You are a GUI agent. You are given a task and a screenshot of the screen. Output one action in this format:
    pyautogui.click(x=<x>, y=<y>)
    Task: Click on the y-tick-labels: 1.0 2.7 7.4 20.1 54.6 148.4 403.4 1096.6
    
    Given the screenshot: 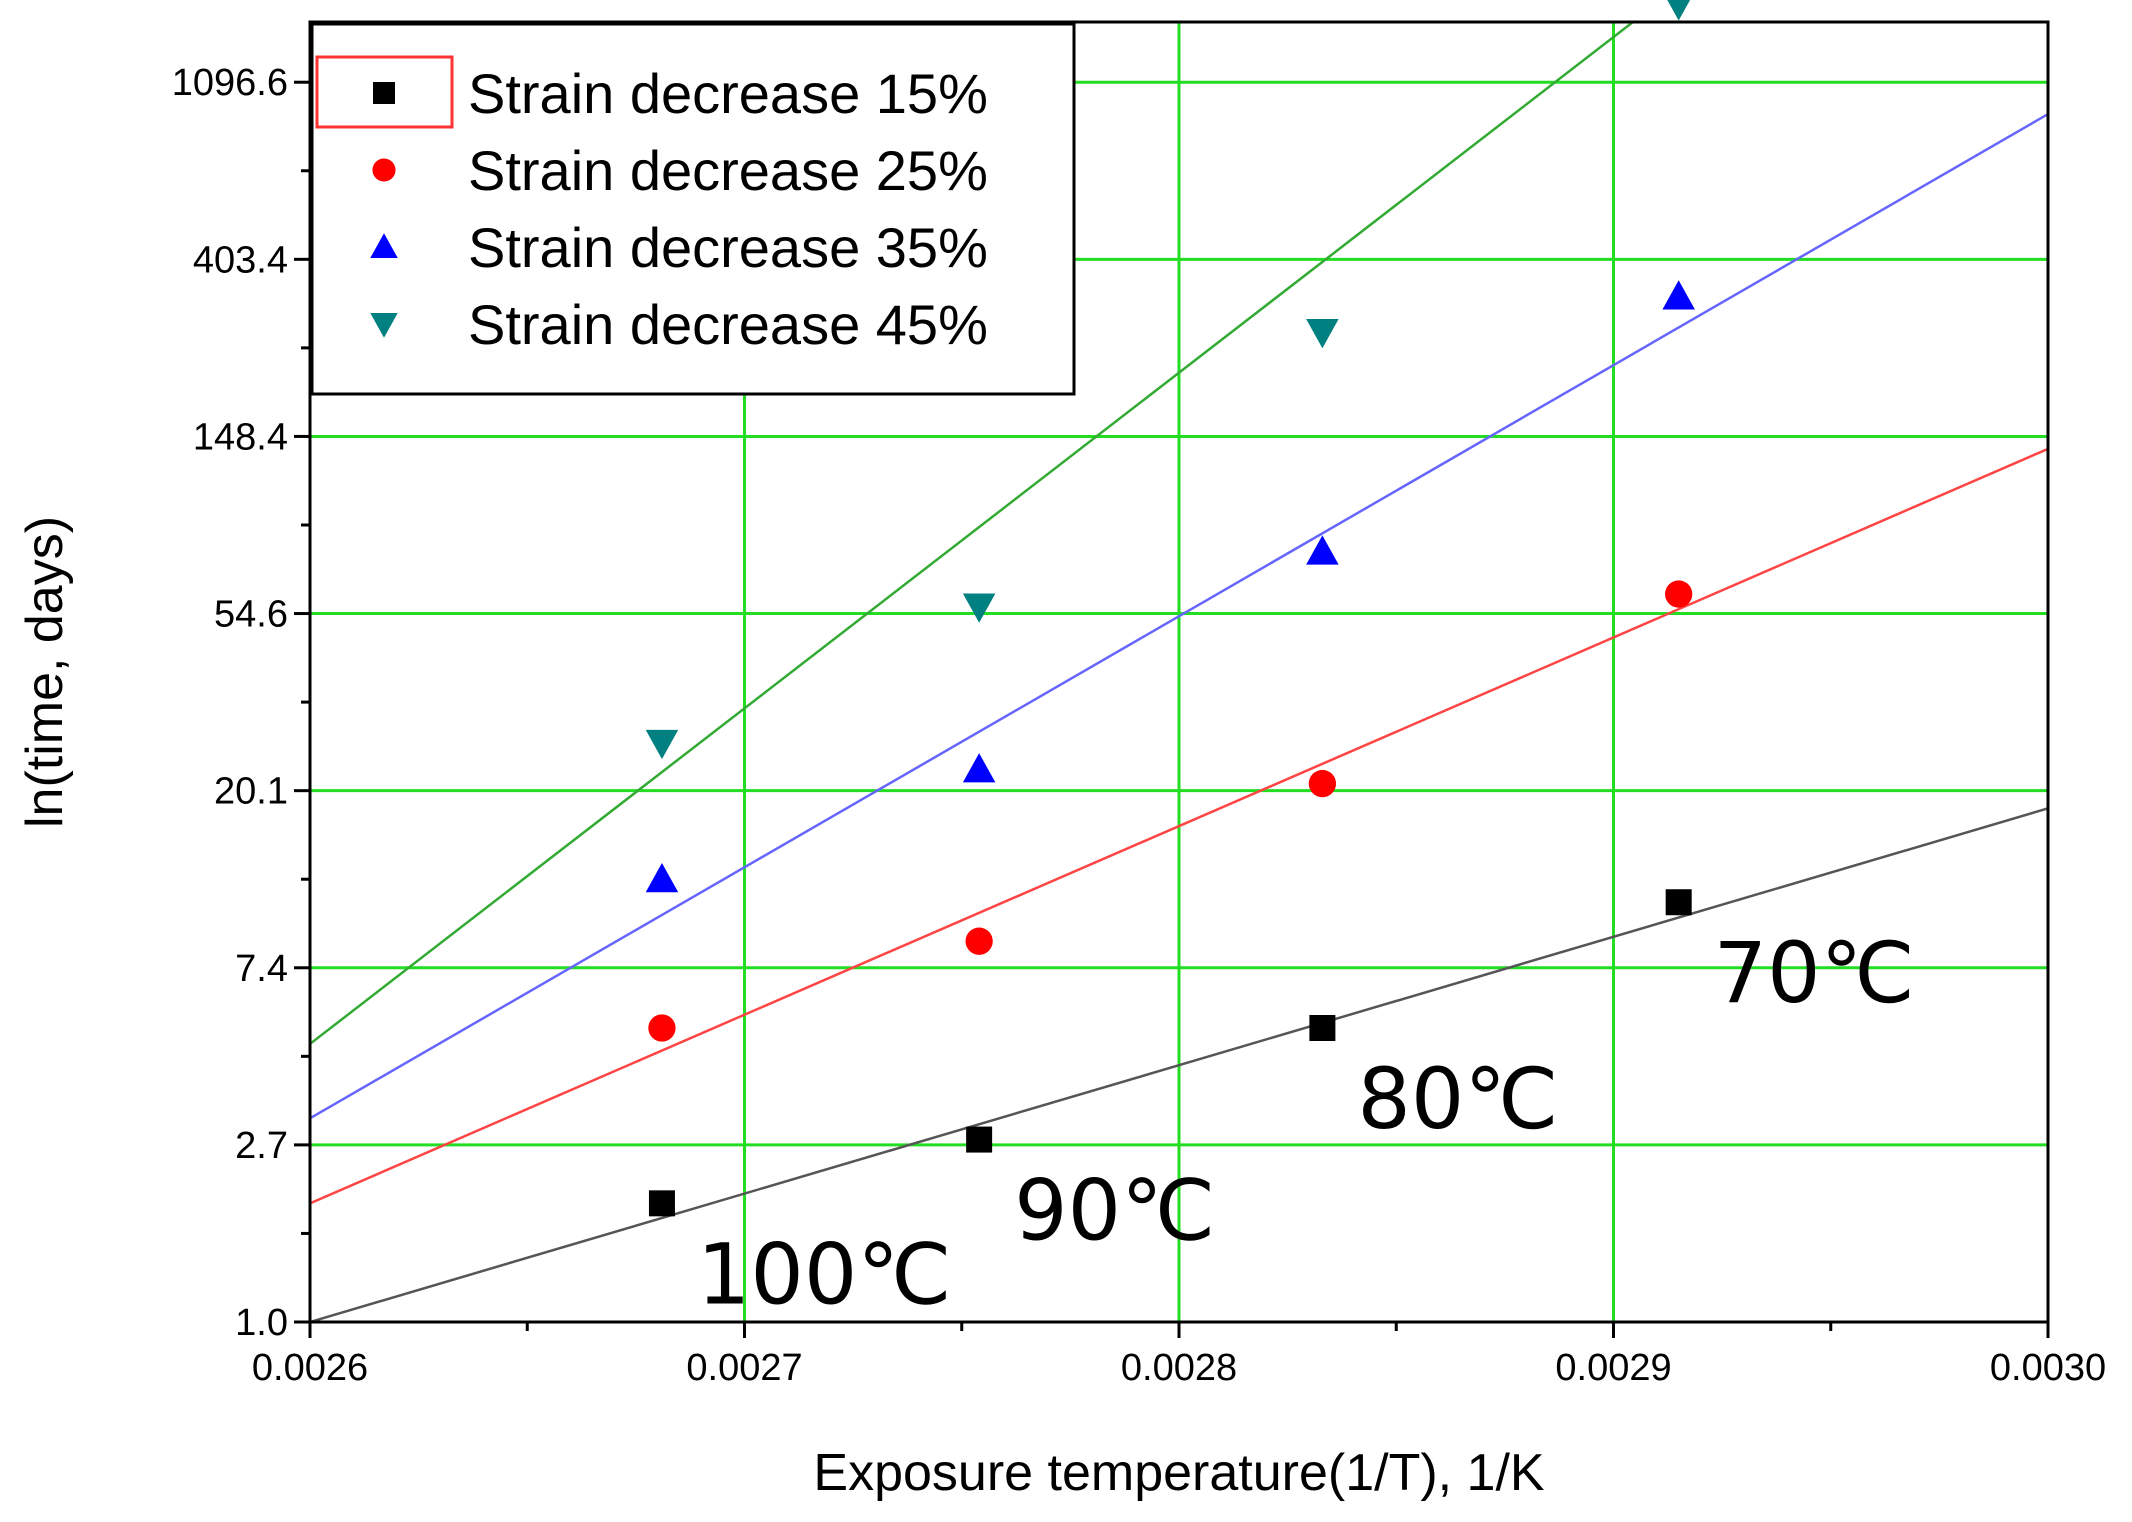 What is the action you would take?
    pyautogui.click(x=230, y=703)
    